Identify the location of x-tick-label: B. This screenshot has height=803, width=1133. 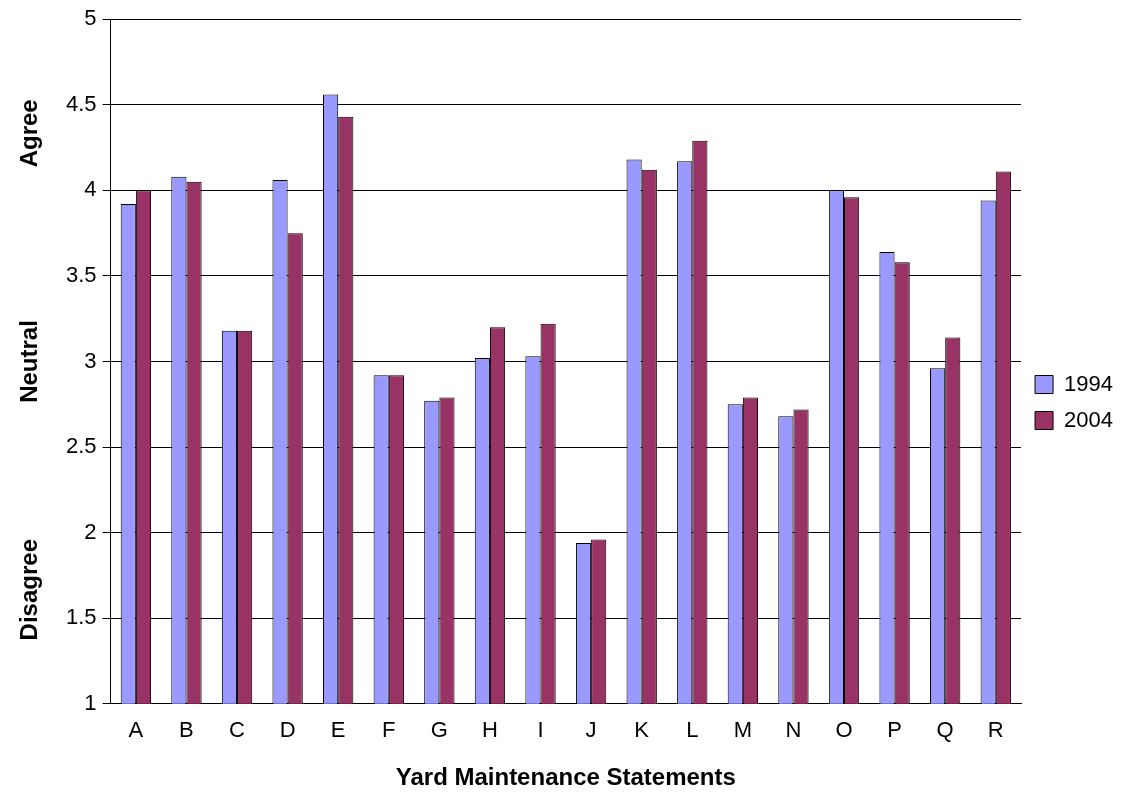
(186, 730).